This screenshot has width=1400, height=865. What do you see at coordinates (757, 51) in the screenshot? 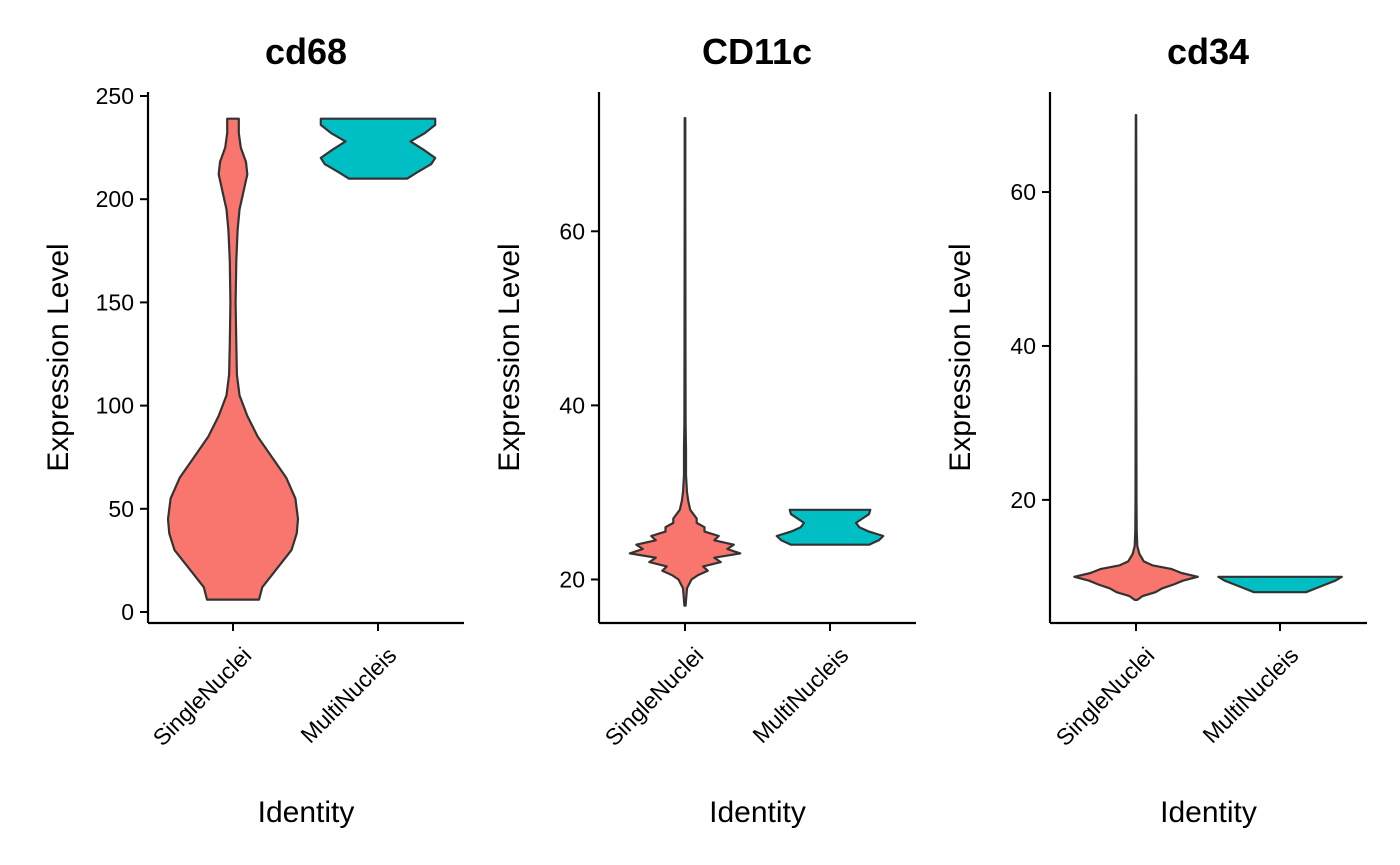
I see `panel-title: CD11c` at bounding box center [757, 51].